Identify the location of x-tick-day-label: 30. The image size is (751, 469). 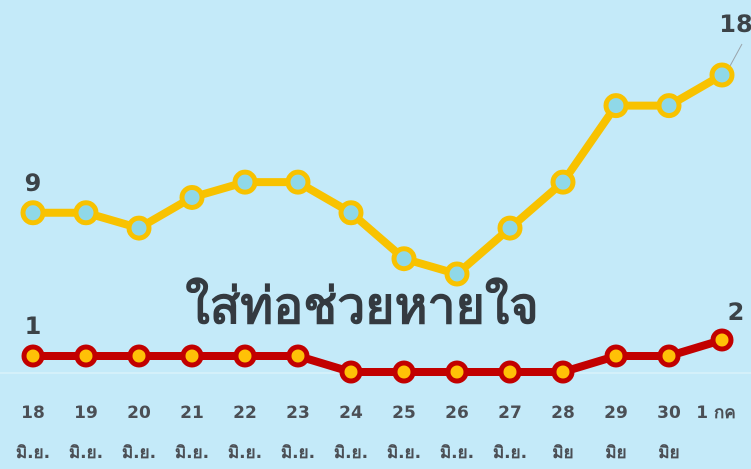
(669, 413).